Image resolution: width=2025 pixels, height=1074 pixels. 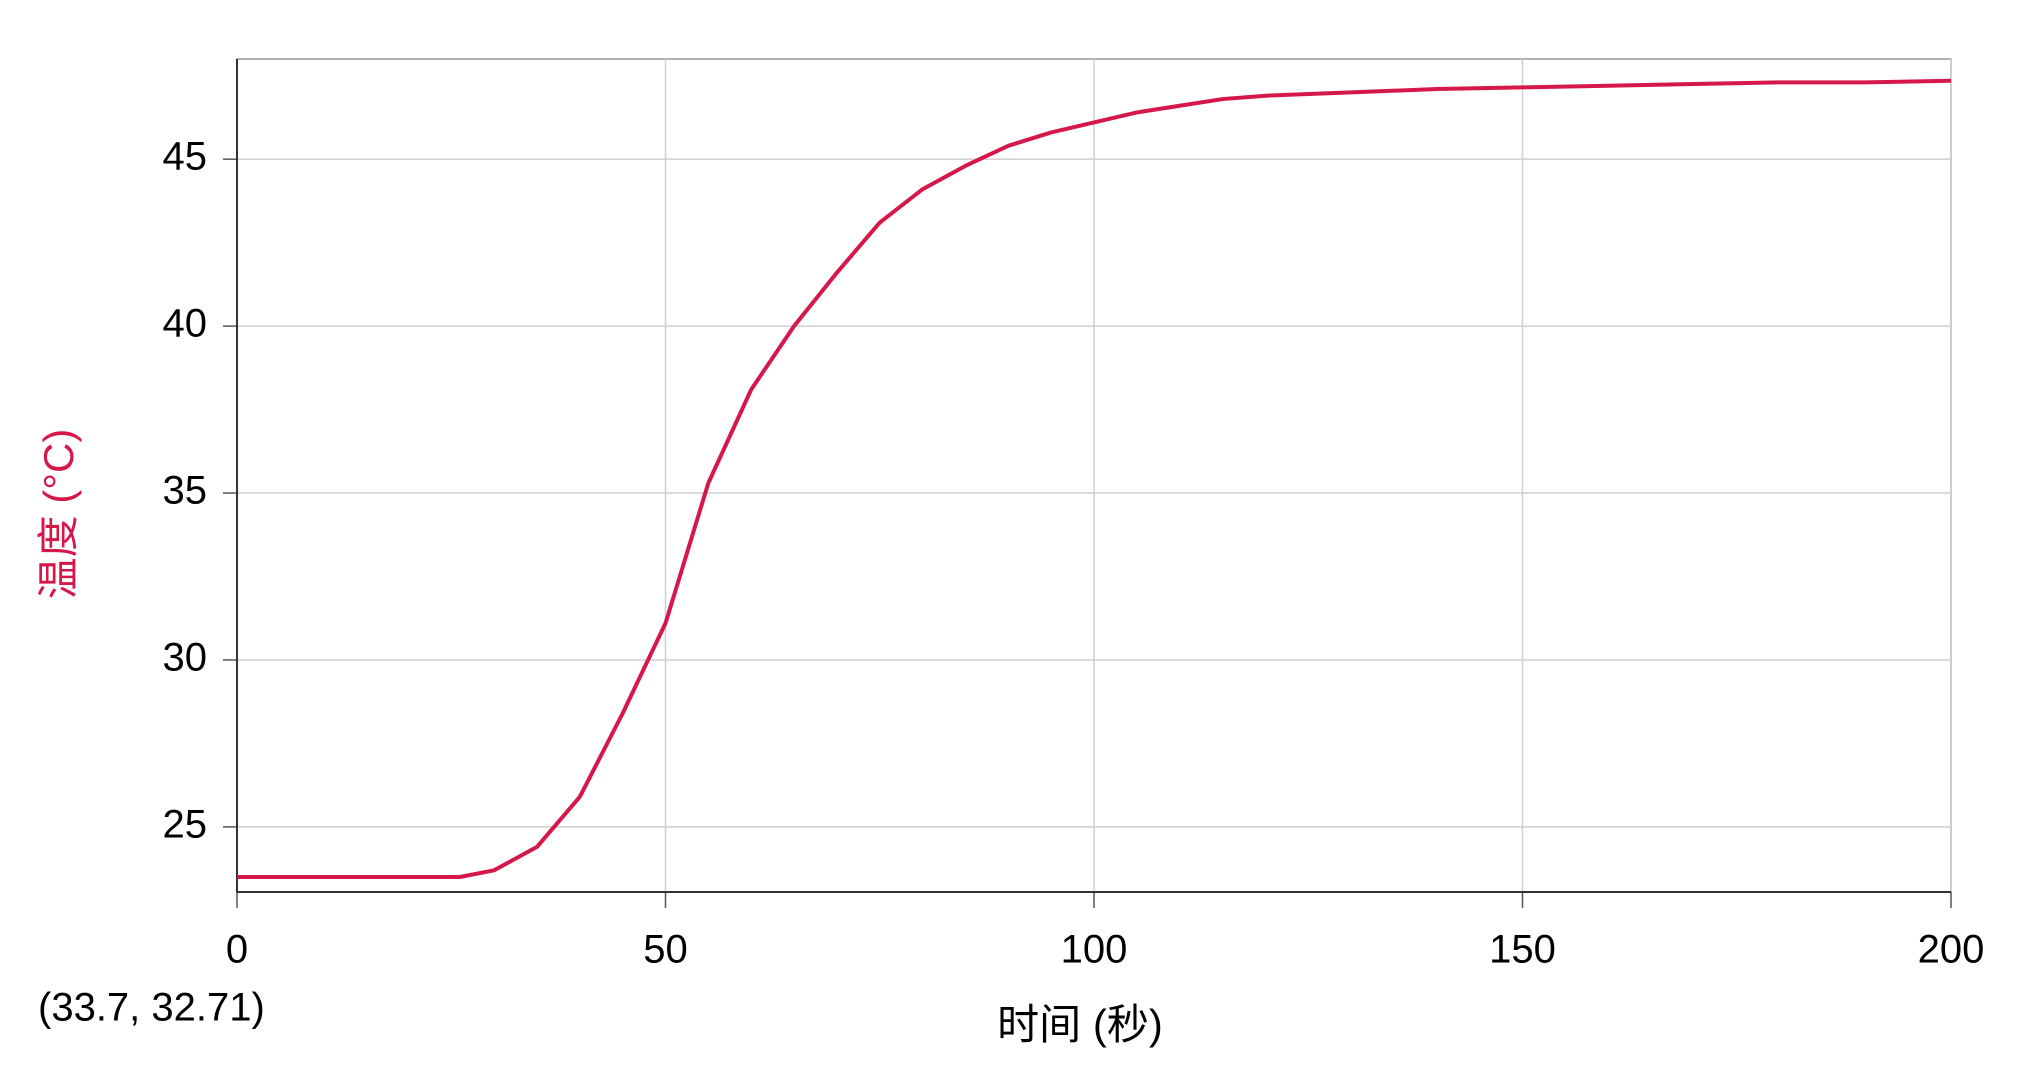 What do you see at coordinates (665, 950) in the screenshot?
I see `x-tick-label: 50` at bounding box center [665, 950].